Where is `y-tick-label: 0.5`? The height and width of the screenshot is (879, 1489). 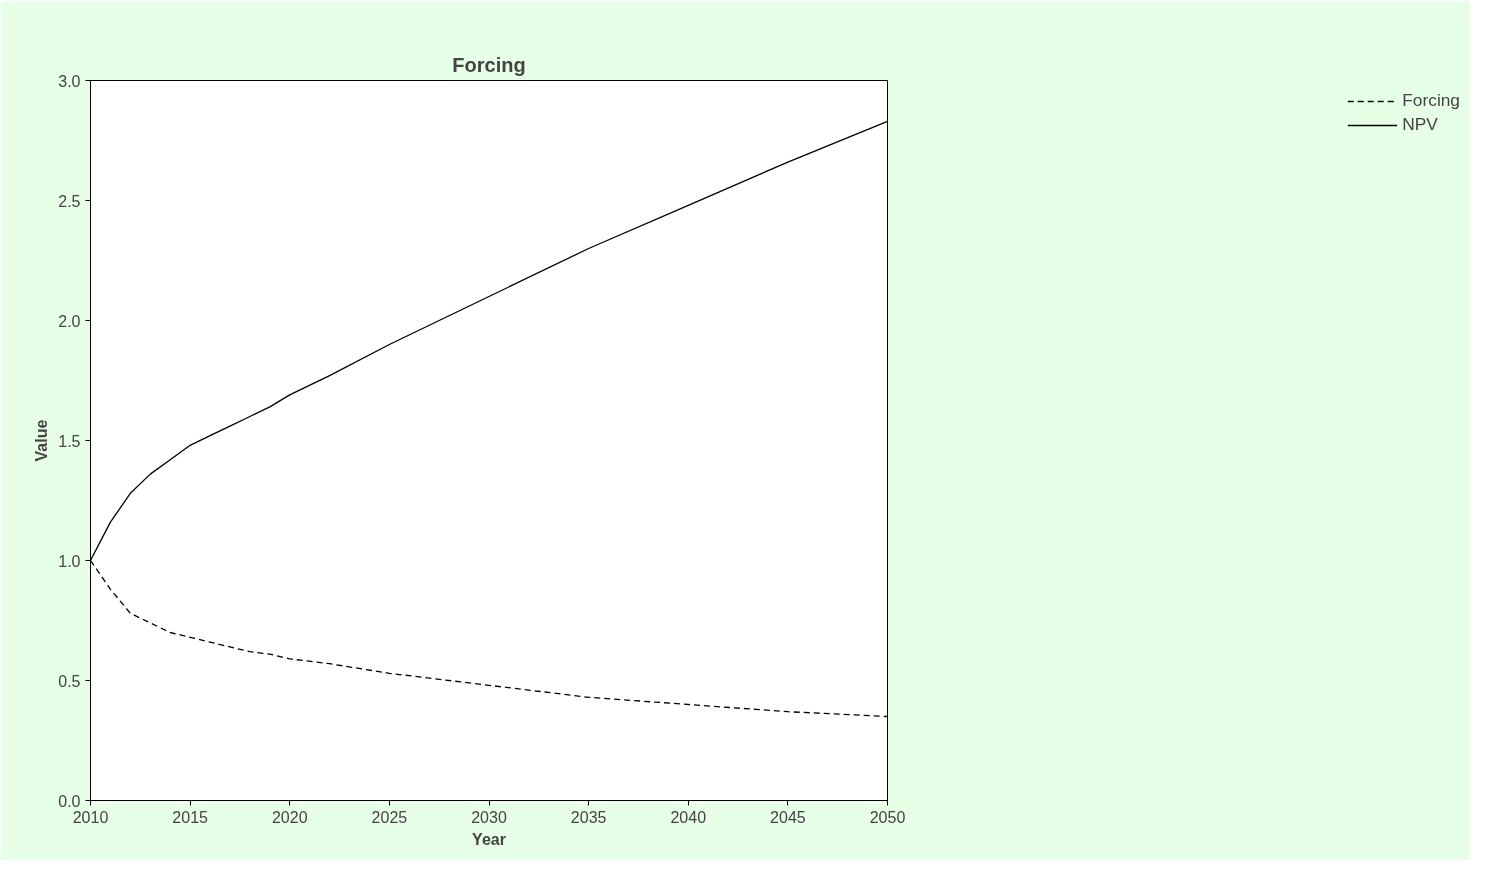
y-tick-label: 0.5 is located at coordinates (69, 681).